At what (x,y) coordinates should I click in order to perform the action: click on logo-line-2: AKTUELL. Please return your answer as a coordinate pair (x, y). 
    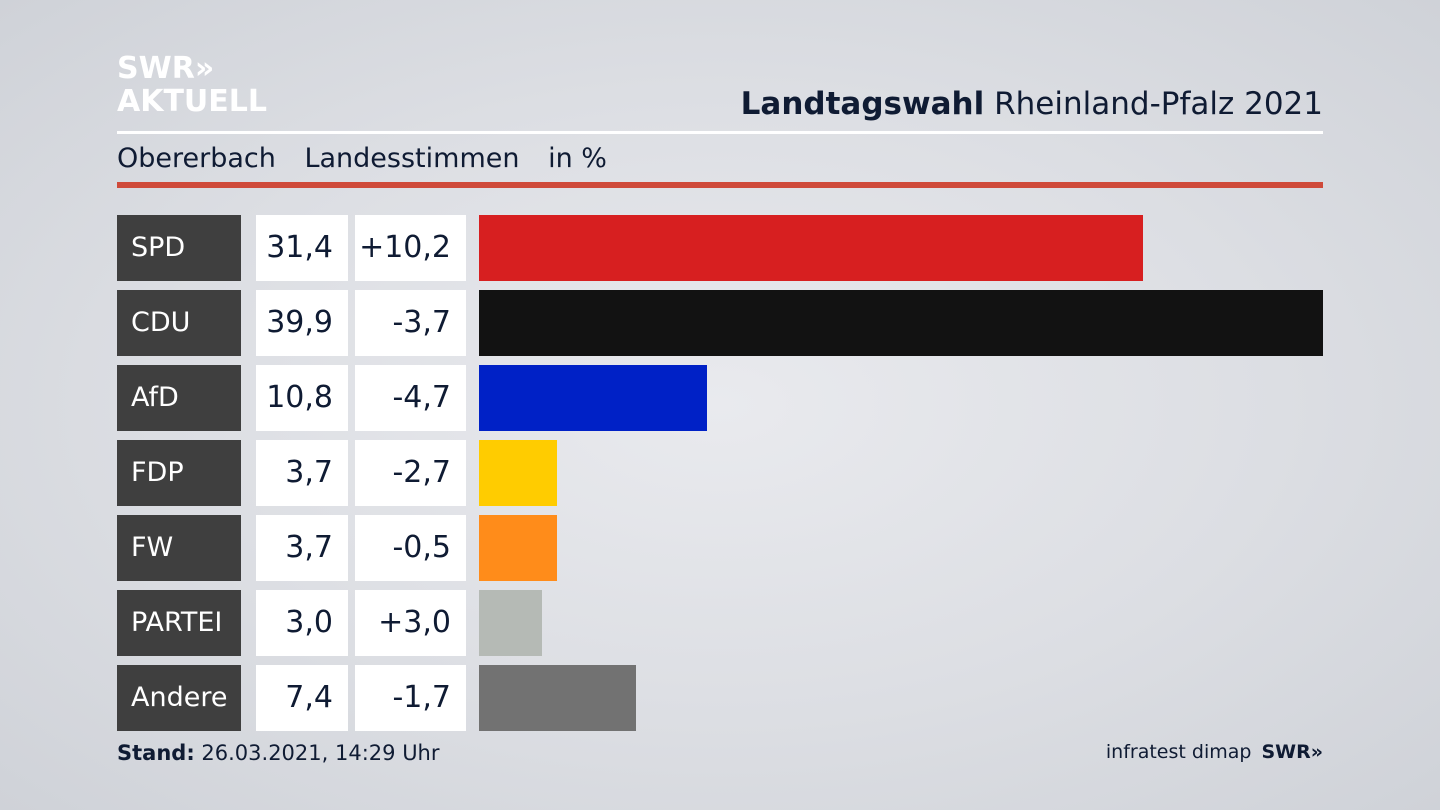
    Looking at the image, I should click on (192, 101).